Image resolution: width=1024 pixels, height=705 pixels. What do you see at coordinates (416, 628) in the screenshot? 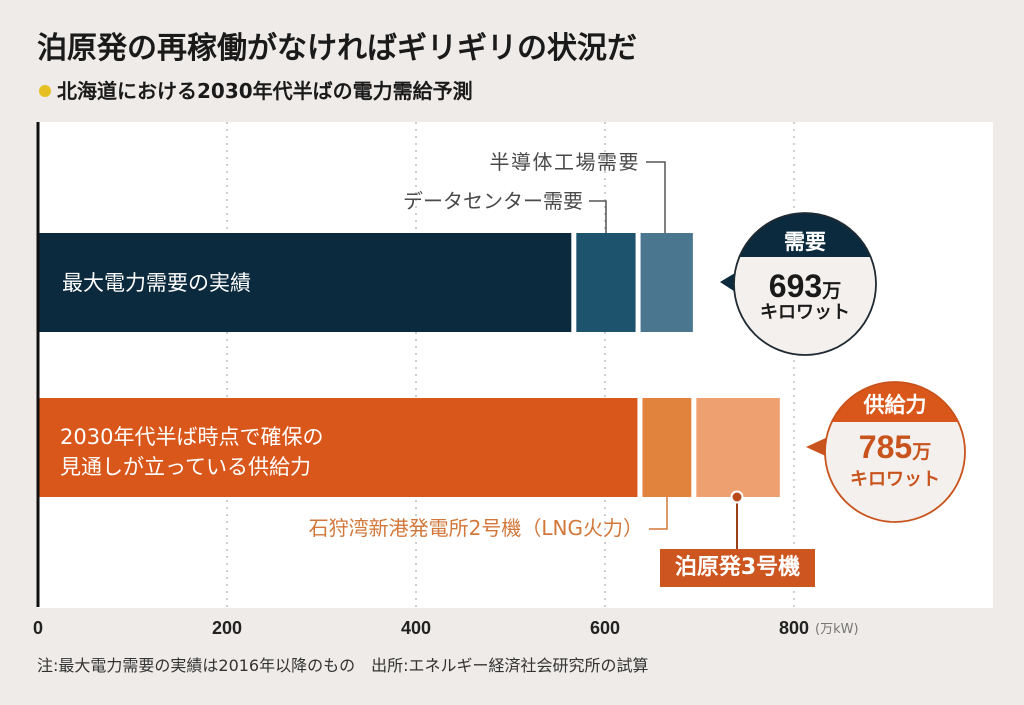
I see `x-tick-label: 400` at bounding box center [416, 628].